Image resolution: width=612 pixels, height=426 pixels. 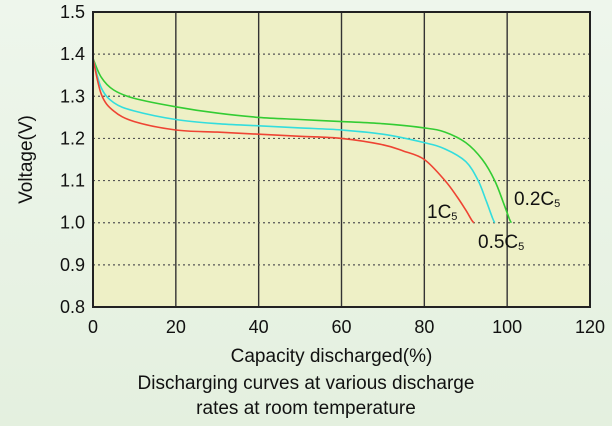 What do you see at coordinates (72, 307) in the screenshot?
I see `y-tick-label: 0.8` at bounding box center [72, 307].